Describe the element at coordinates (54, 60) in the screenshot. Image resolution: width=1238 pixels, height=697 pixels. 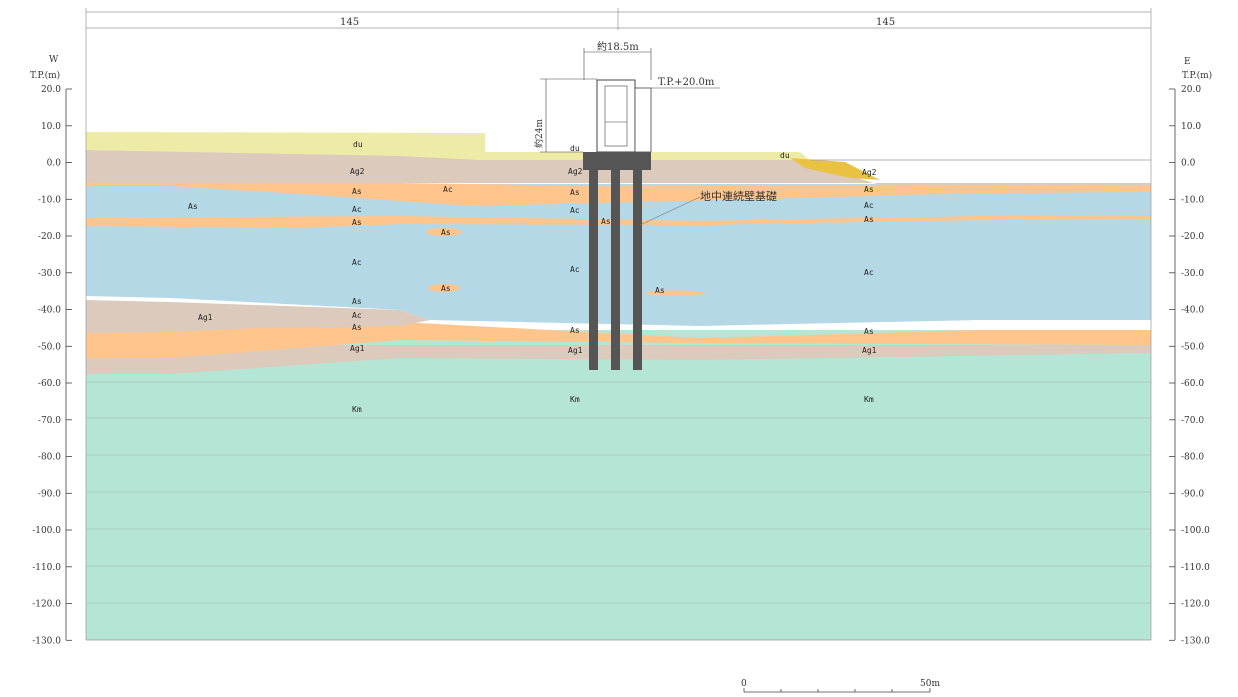
I see `west-direction: W` at that location.